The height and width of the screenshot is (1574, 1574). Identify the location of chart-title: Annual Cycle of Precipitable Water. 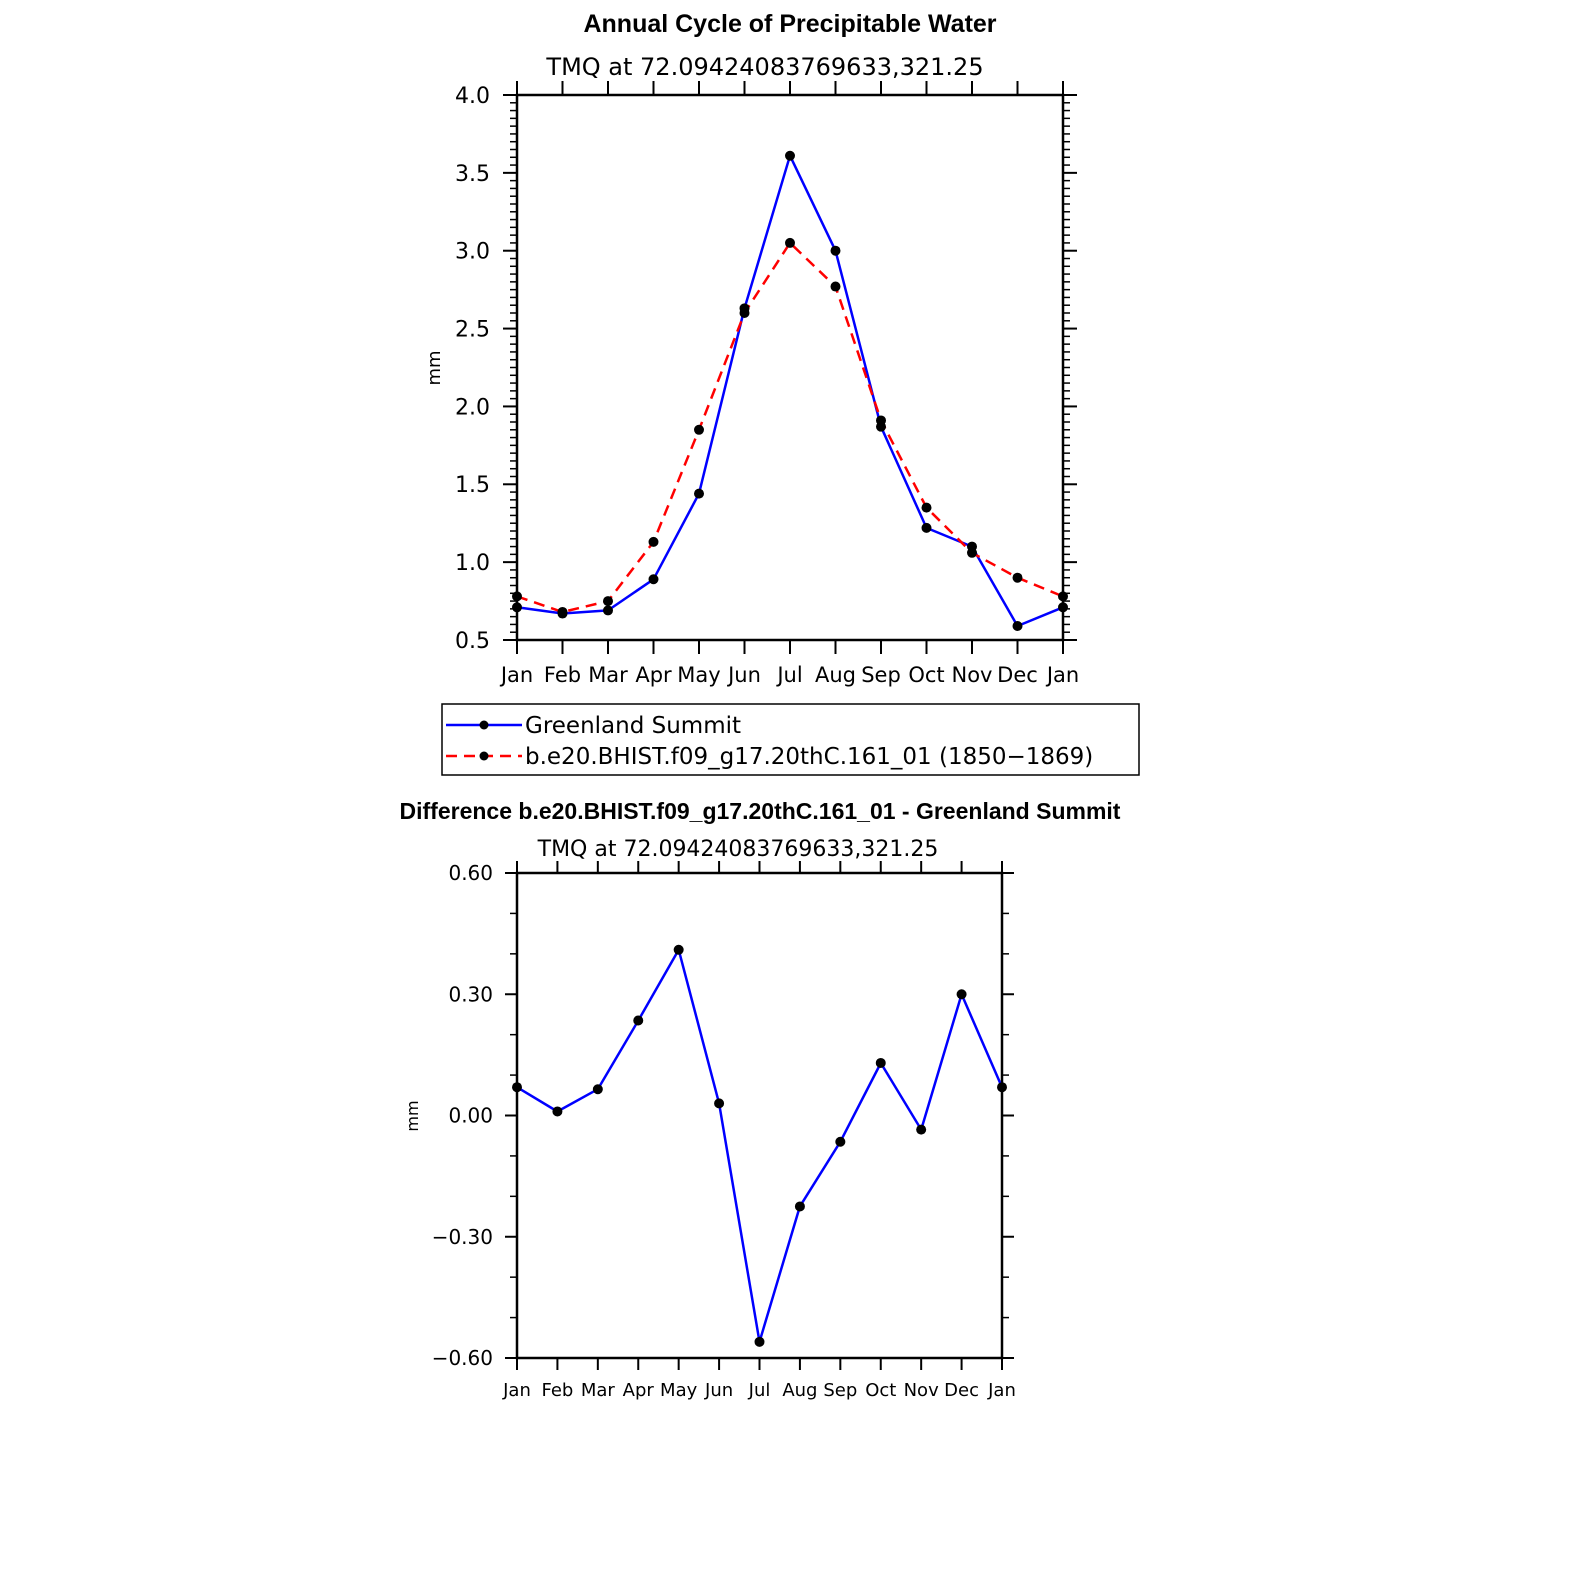
(789, 24).